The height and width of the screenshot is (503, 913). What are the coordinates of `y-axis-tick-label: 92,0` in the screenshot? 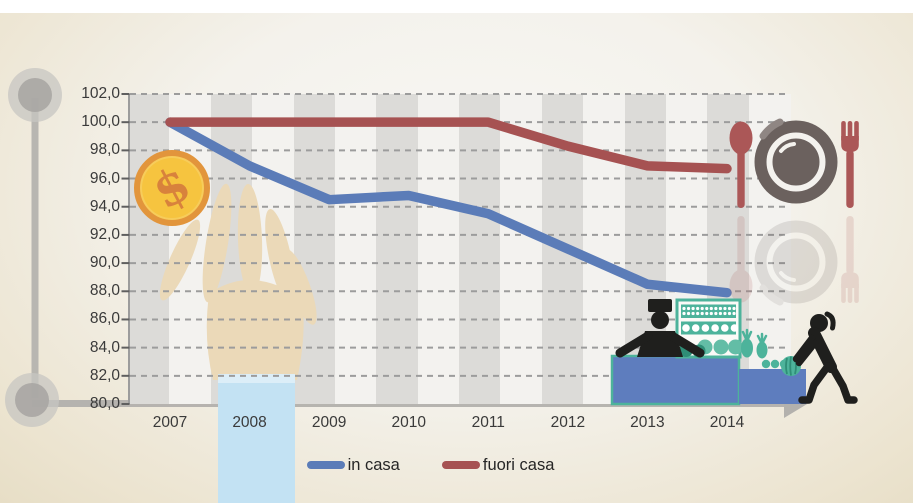 It's located at (104, 234).